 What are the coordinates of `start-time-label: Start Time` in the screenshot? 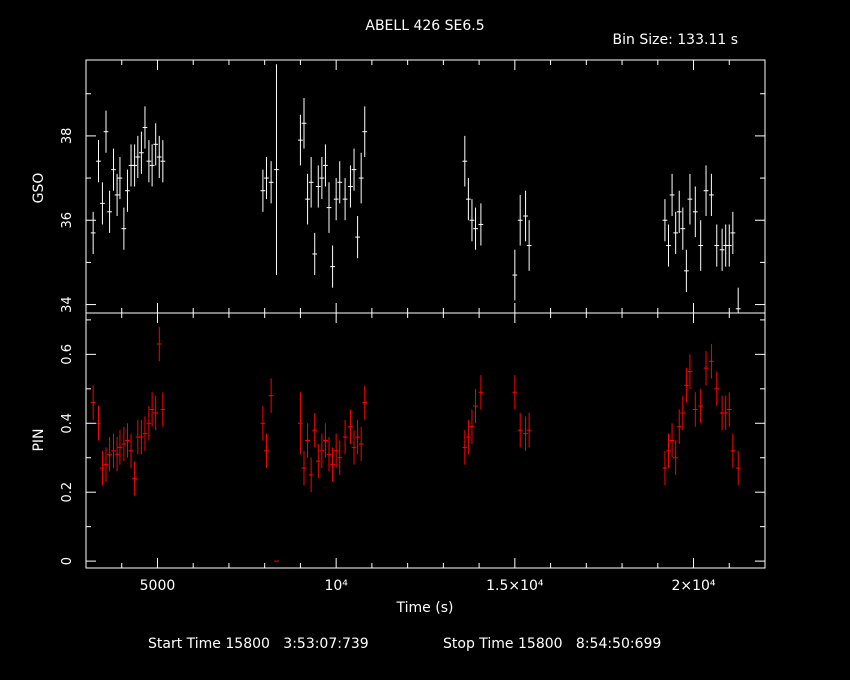 It's located at (184, 644).